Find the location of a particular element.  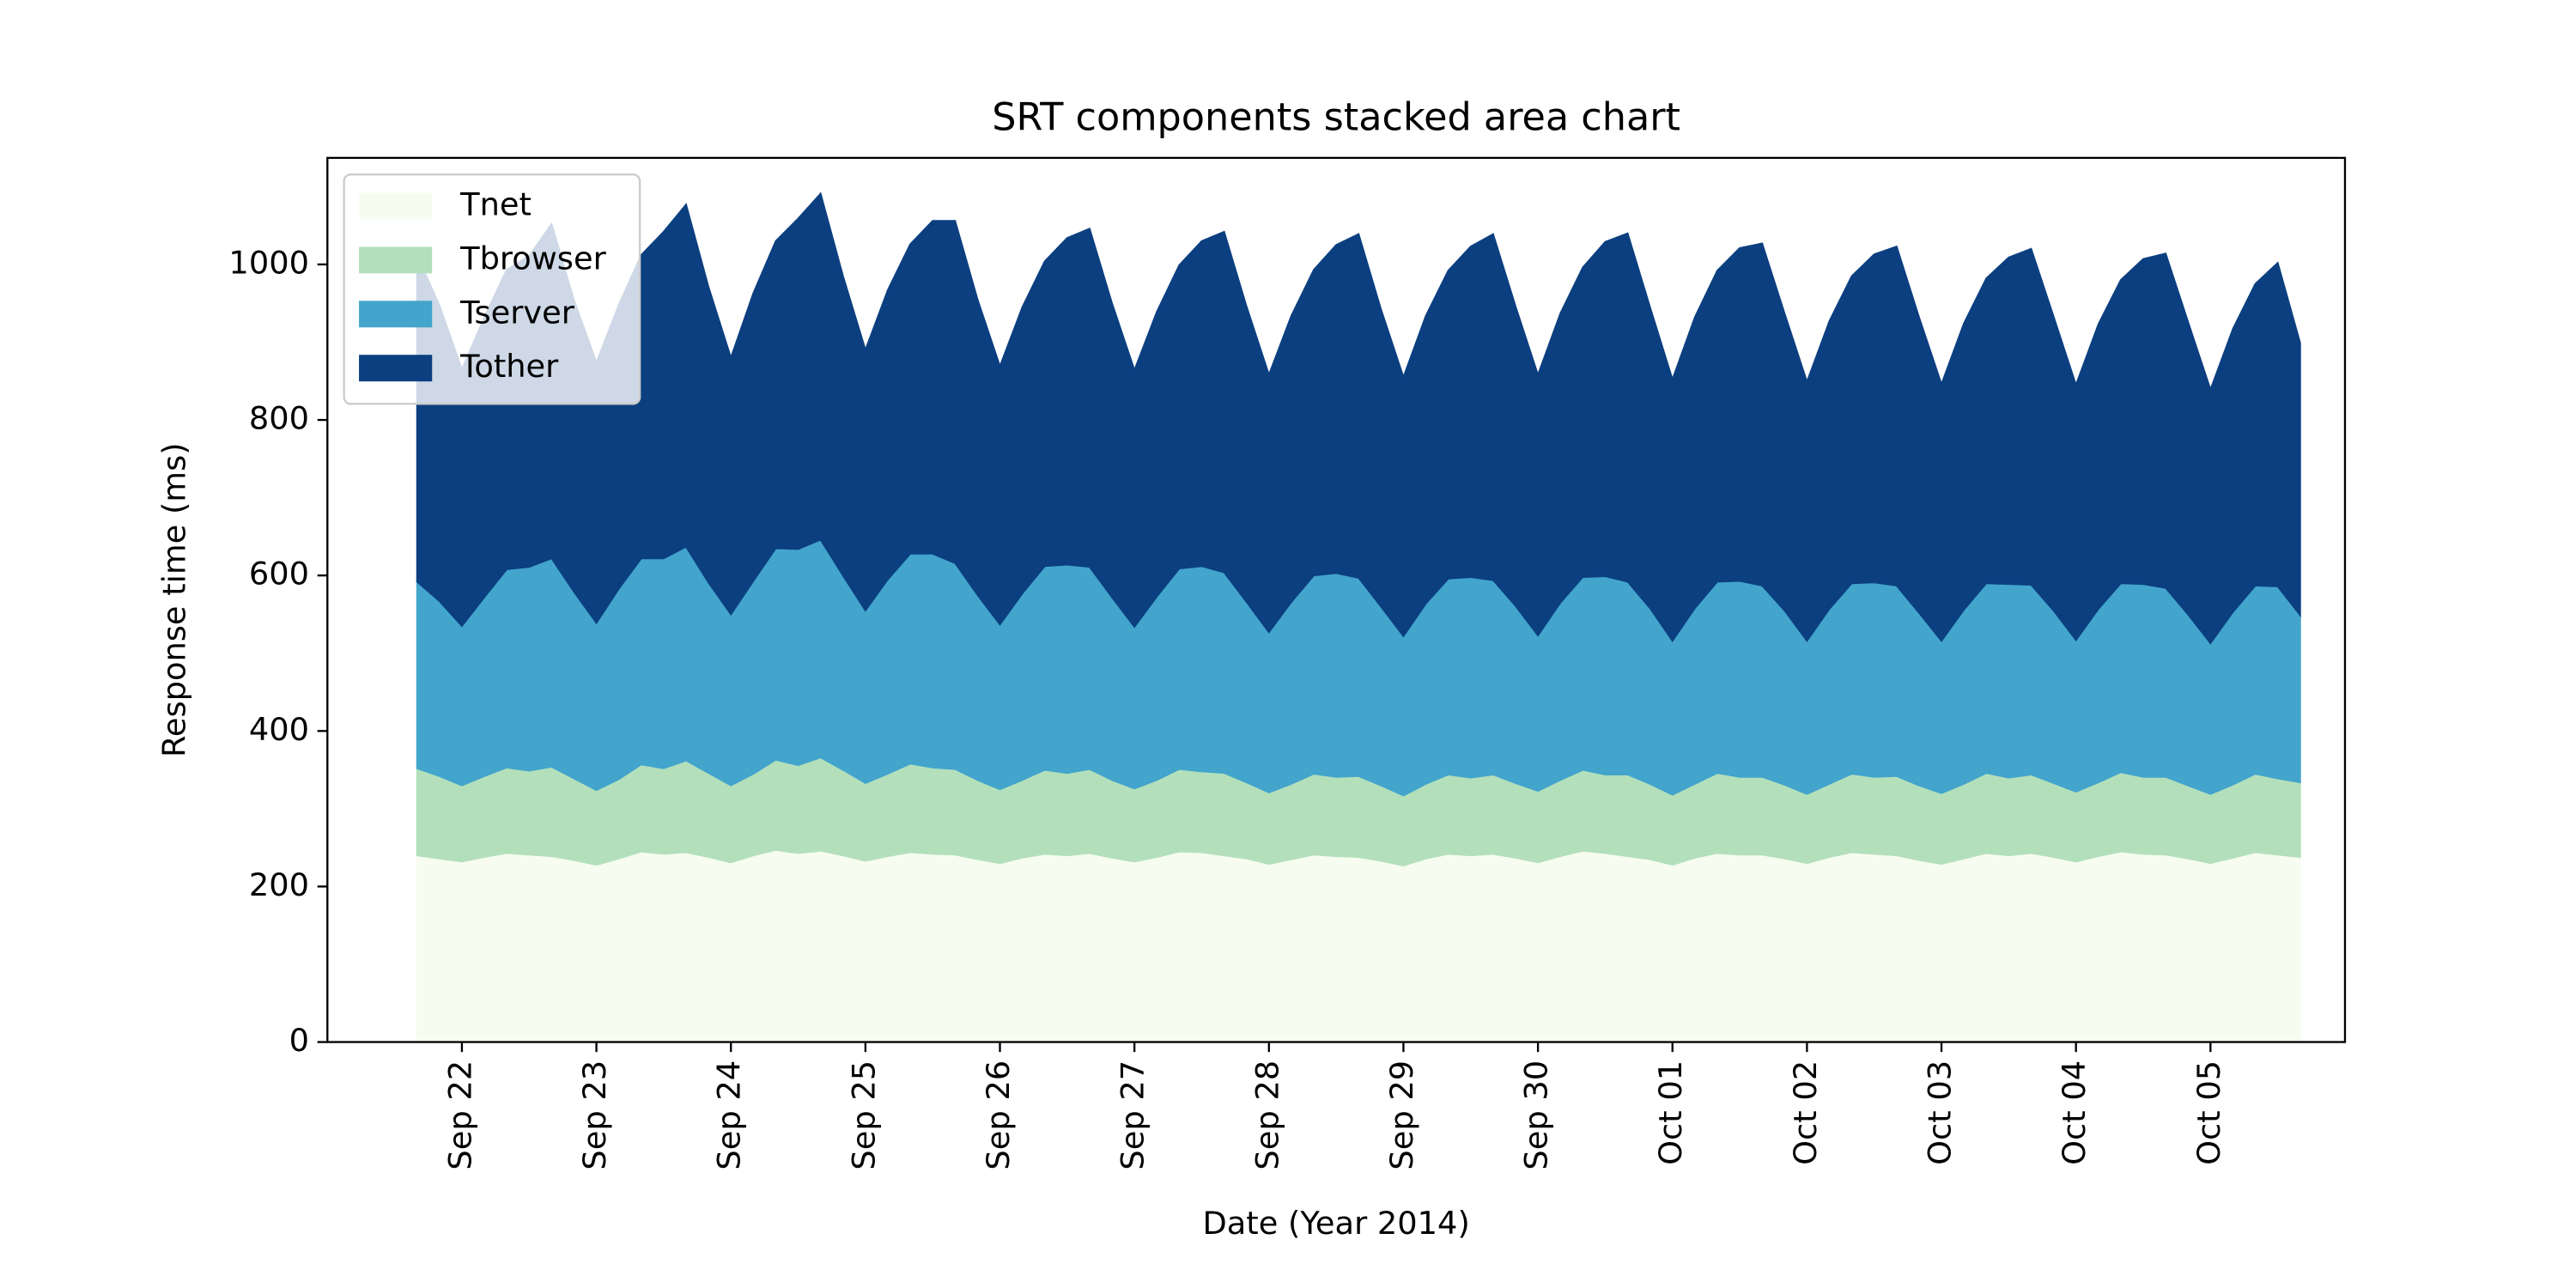

x-axis-label: Date (Year 2014) is located at coordinates (1335, 1224).